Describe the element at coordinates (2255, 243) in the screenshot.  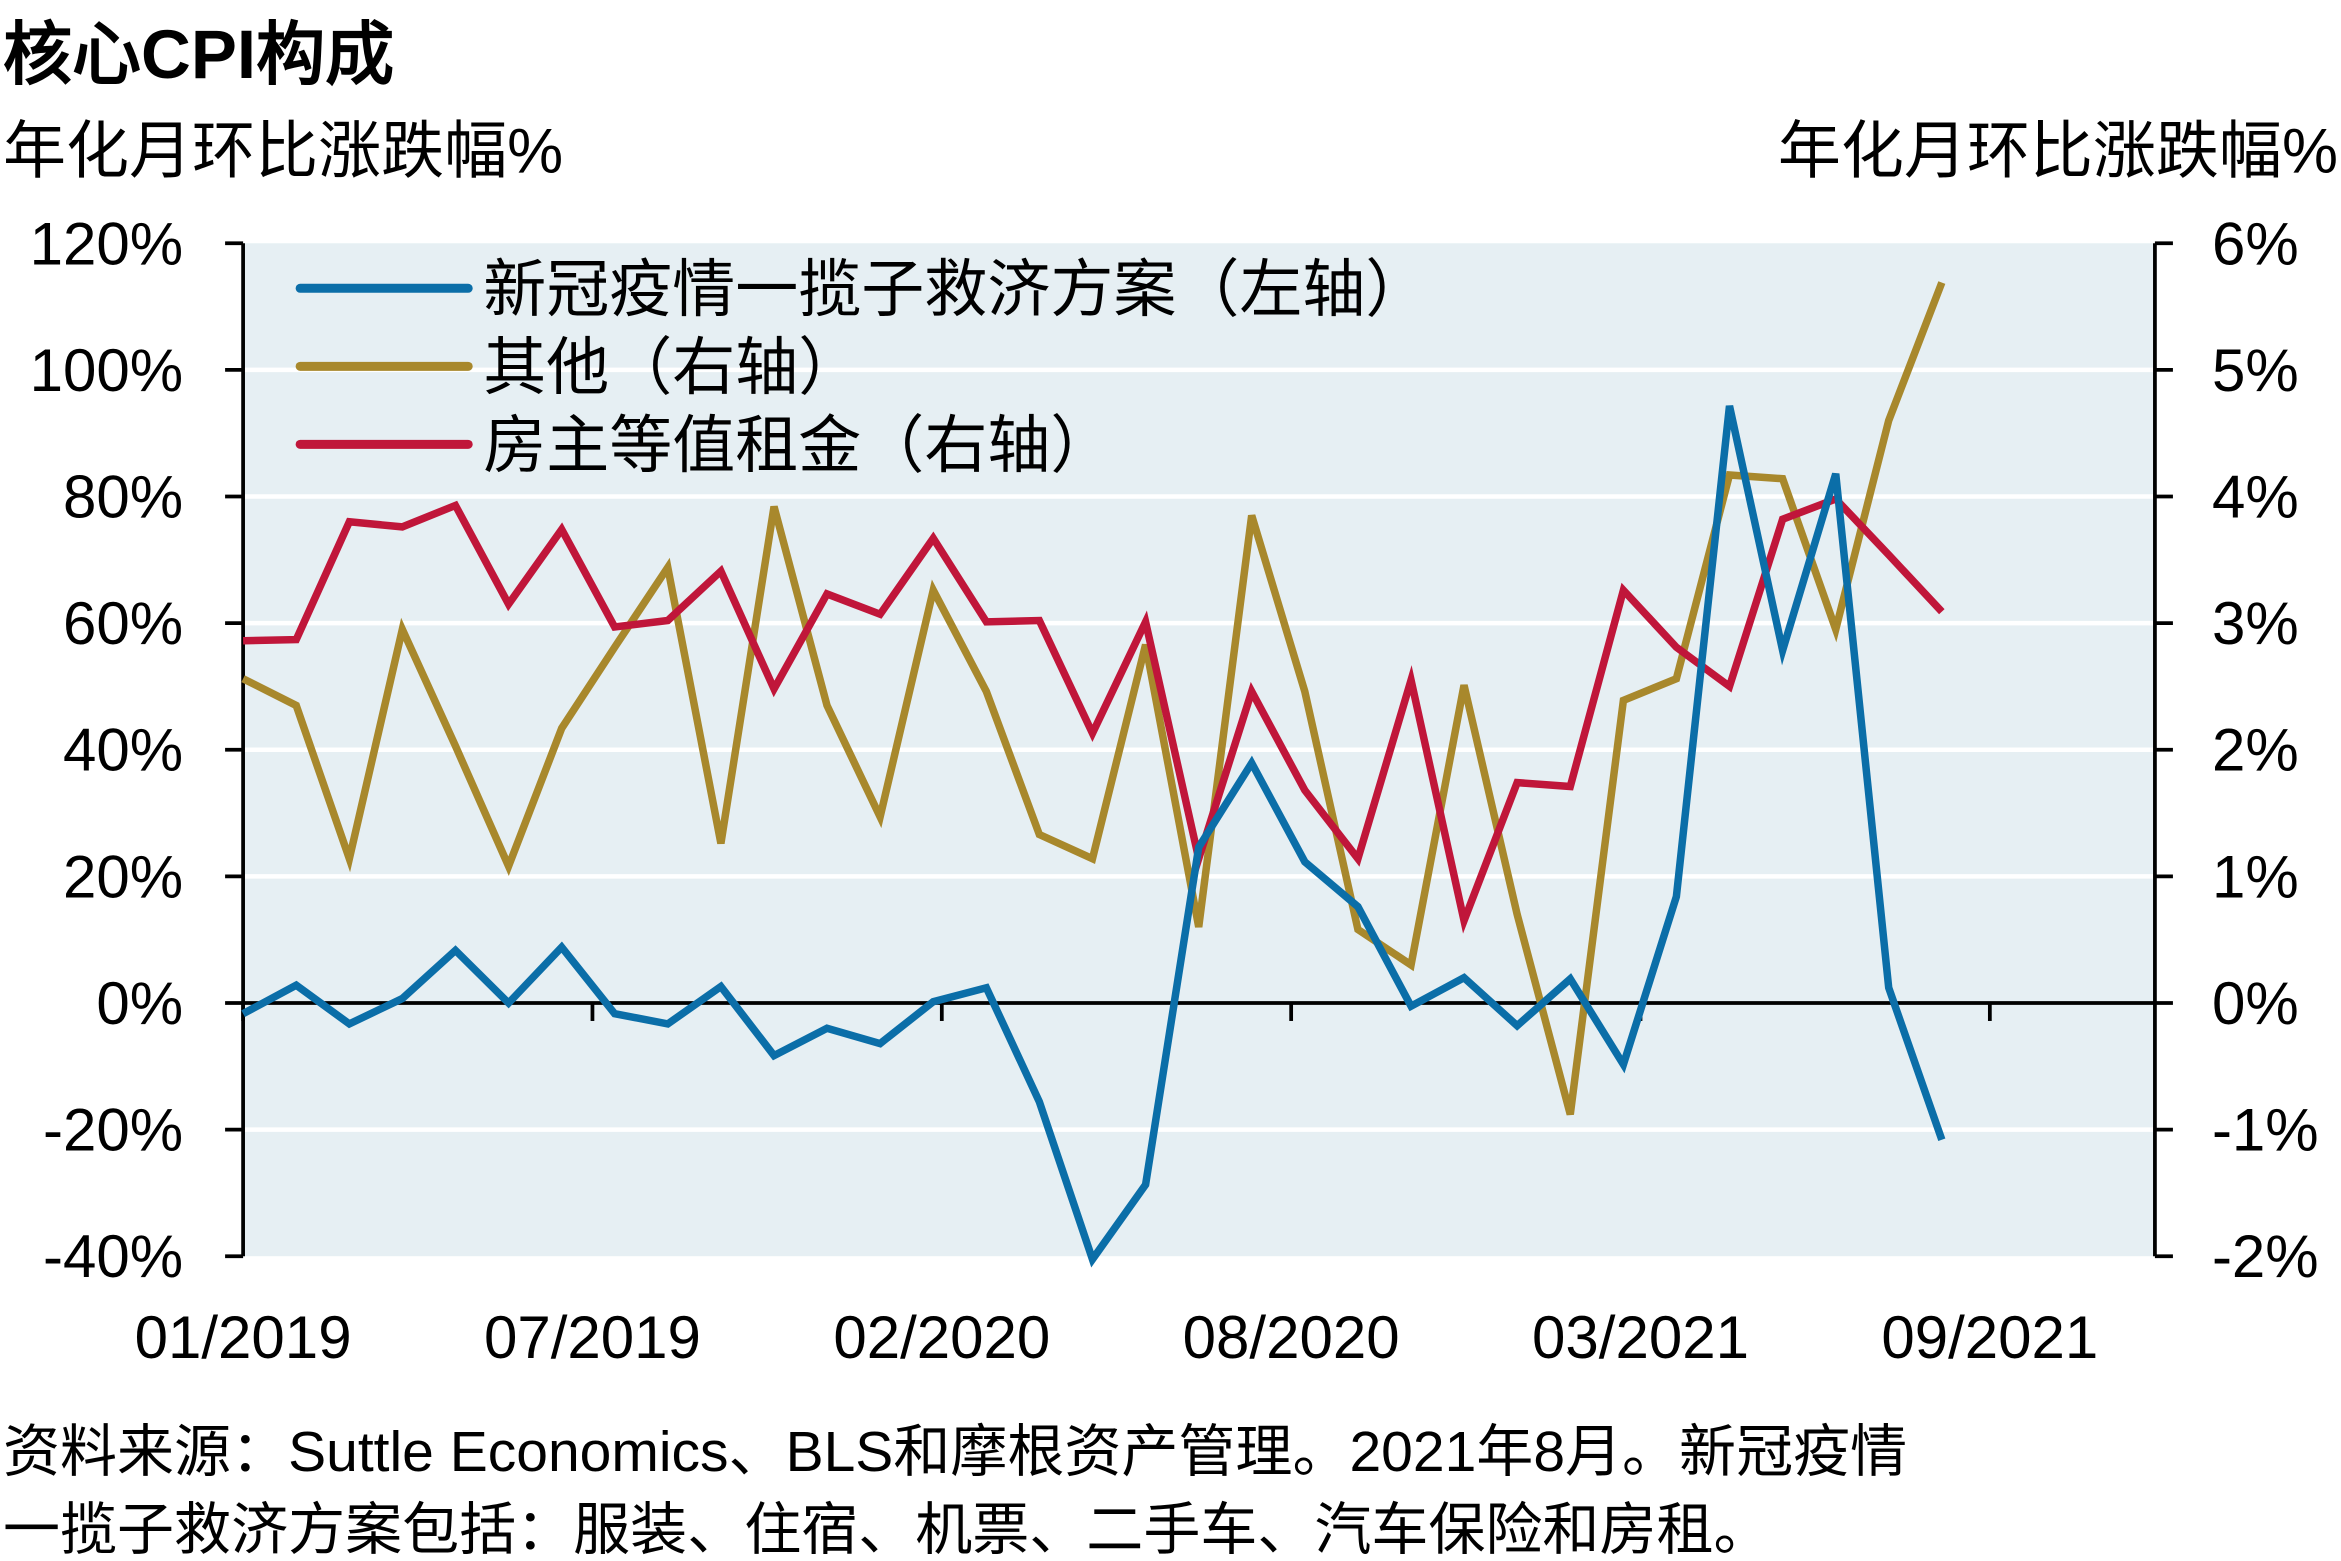
I see `y-right-tick-label: 6%` at that location.